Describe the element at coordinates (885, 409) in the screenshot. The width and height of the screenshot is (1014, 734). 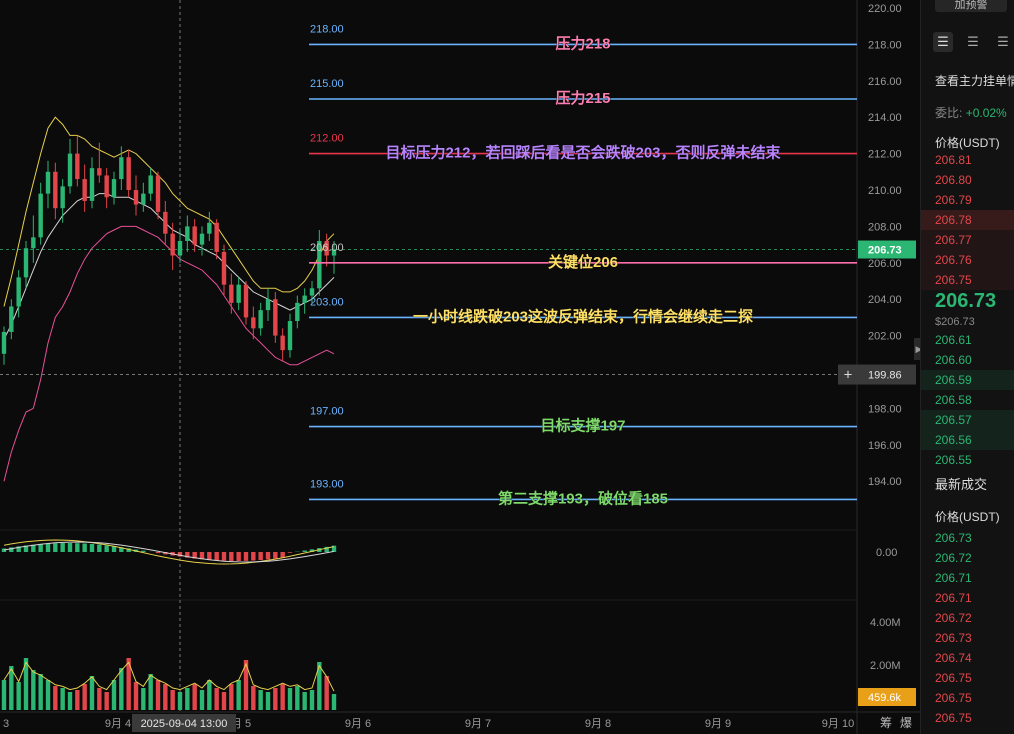
I see `price-tick-label: 198.00` at that location.